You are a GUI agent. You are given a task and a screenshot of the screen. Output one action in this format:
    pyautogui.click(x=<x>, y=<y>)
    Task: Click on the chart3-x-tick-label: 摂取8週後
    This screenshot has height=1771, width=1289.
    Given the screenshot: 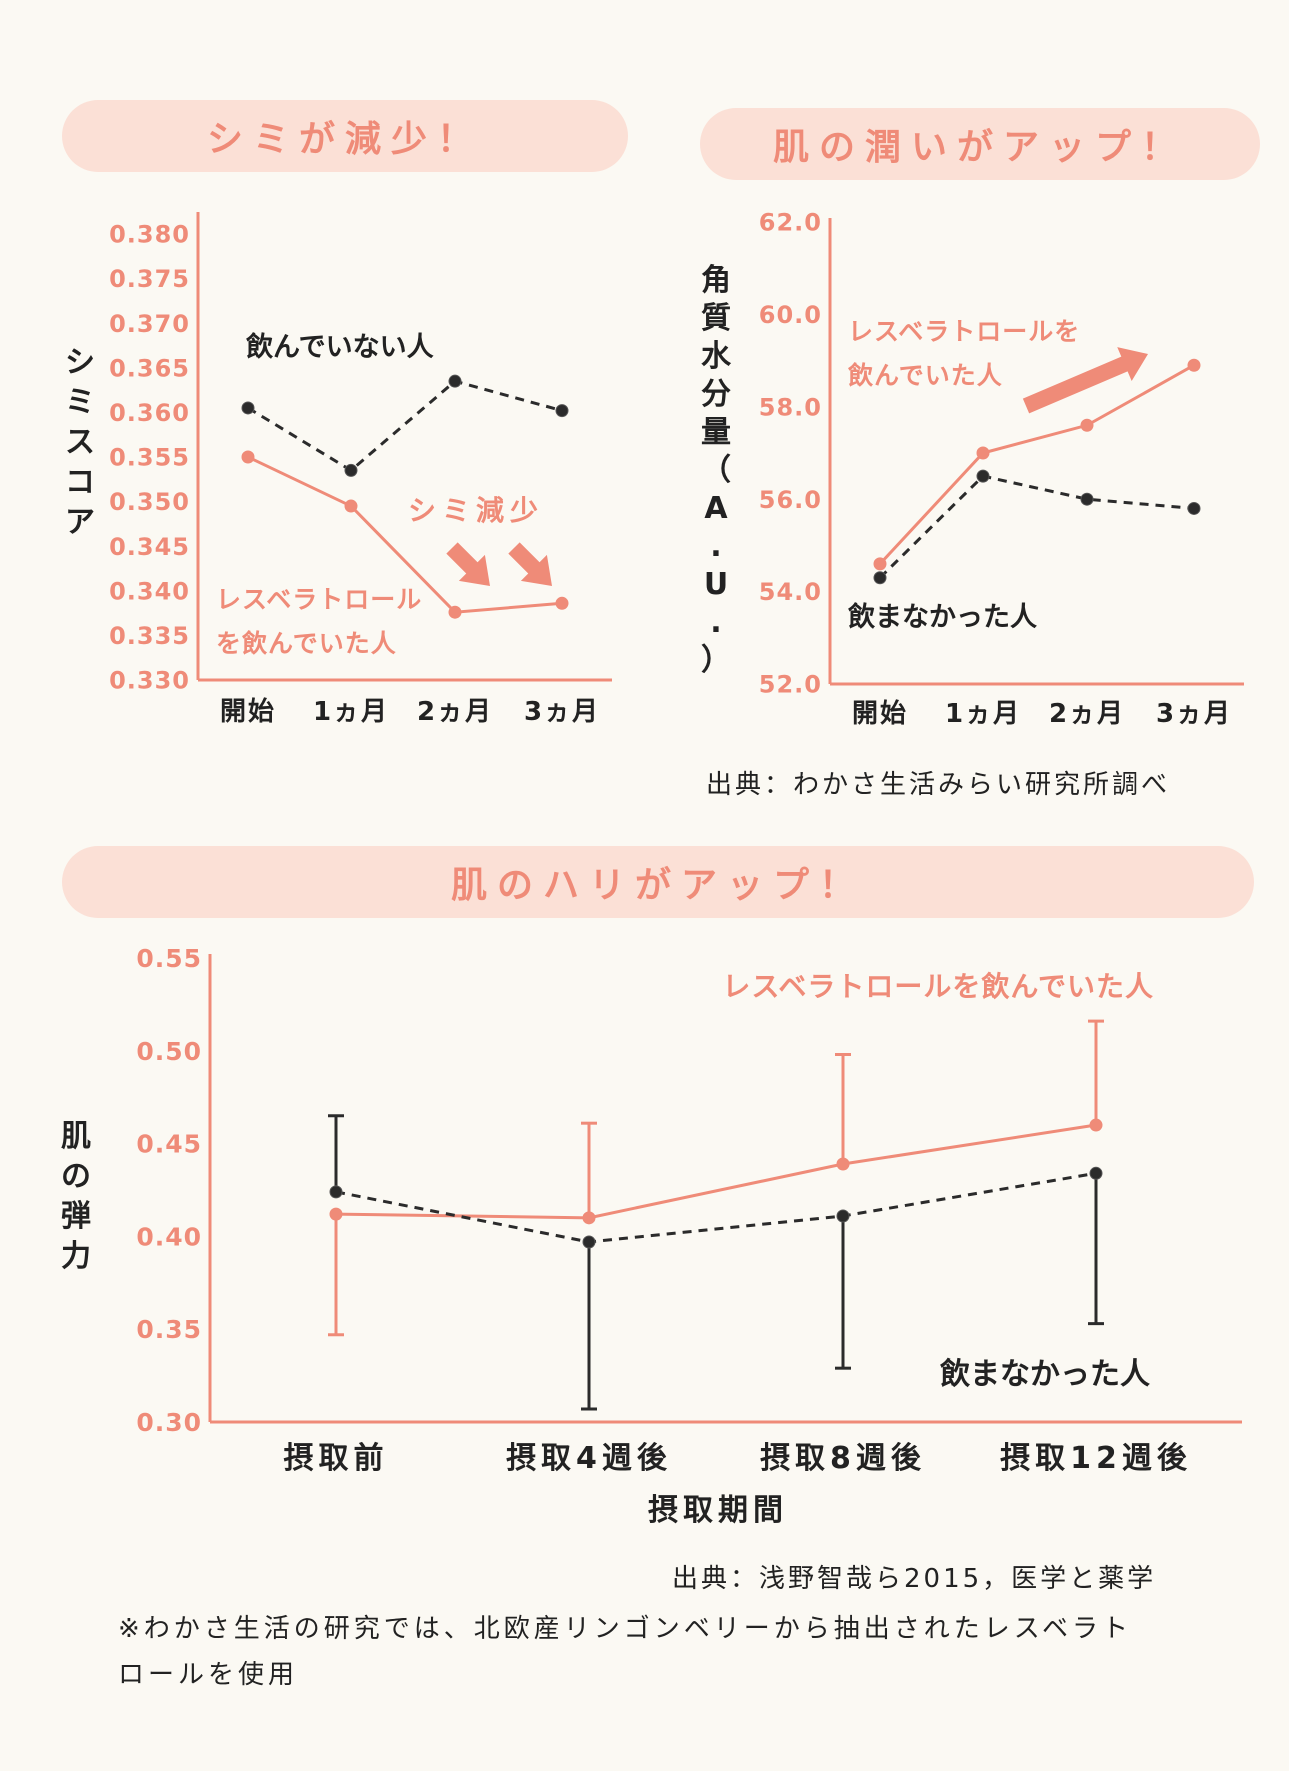 What is the action you would take?
    pyautogui.click(x=843, y=1458)
    